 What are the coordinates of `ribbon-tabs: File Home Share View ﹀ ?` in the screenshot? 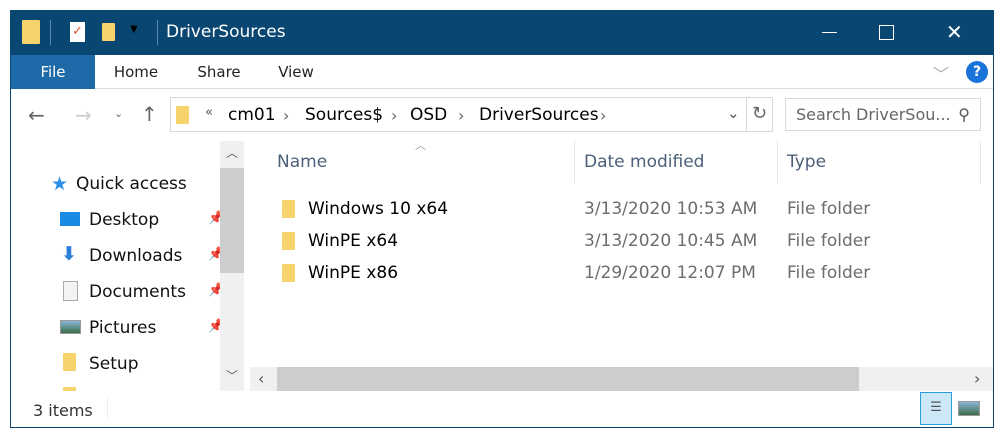 It's located at (502, 72).